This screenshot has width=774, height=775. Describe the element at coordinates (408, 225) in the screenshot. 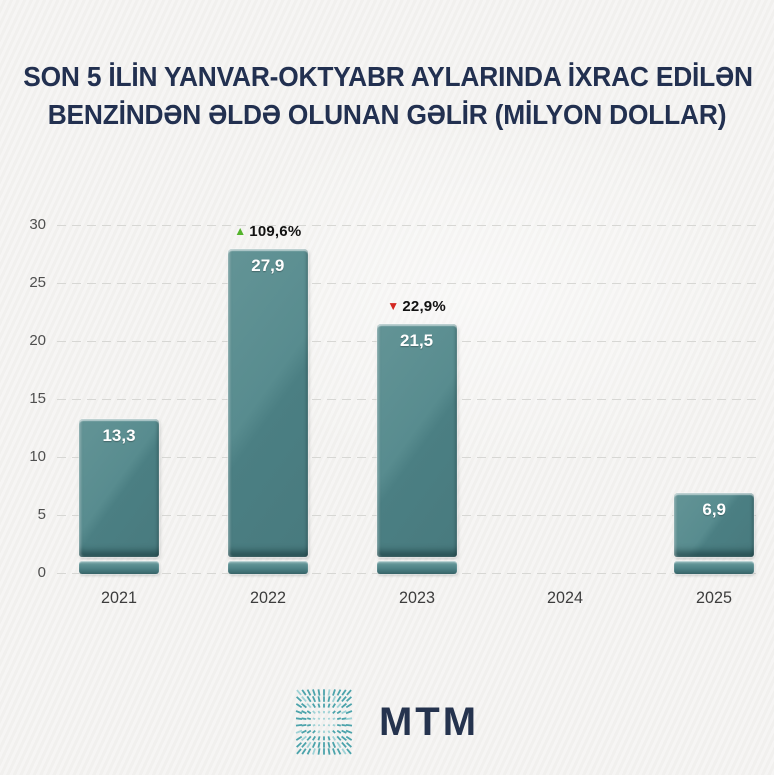

I see `gridline-y30` at that location.